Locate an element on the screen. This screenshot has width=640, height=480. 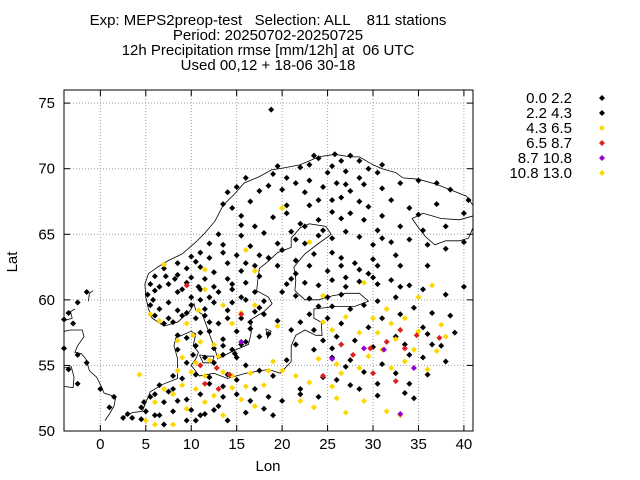
legend-label: 0.0 2.2 is located at coordinates (549, 98).